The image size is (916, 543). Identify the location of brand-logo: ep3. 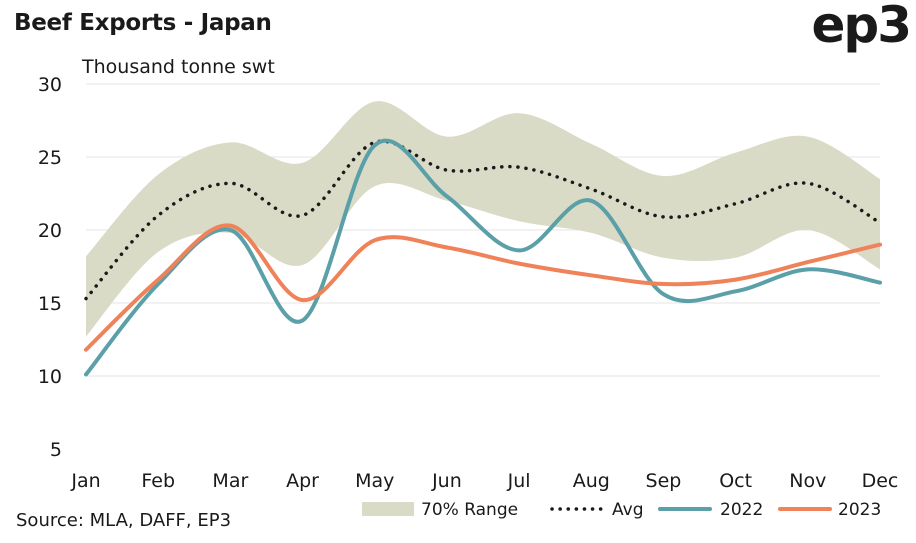
(861, 27).